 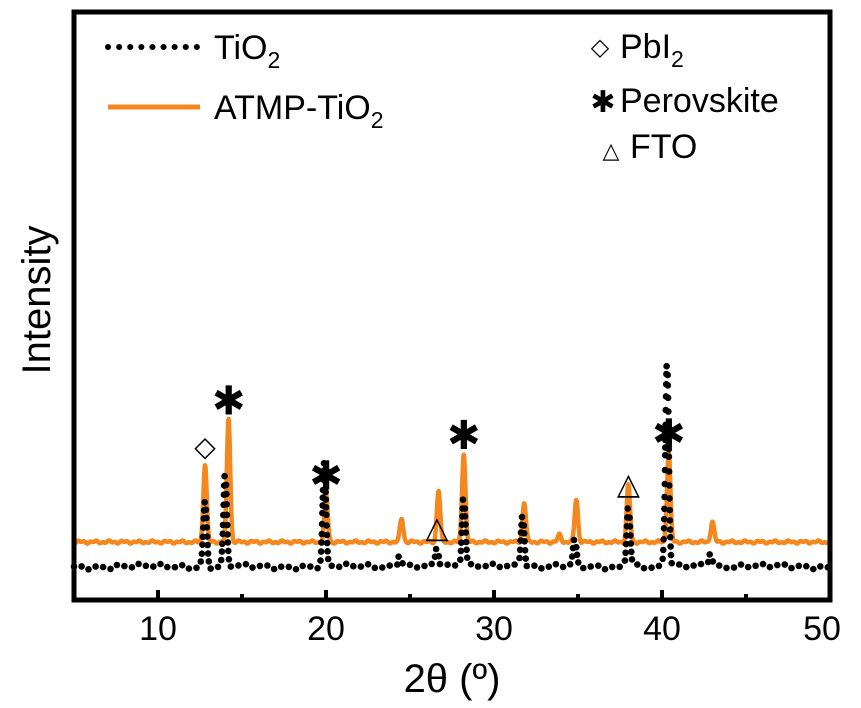 What do you see at coordinates (494, 629) in the screenshot?
I see `x-tick-label: 30` at bounding box center [494, 629].